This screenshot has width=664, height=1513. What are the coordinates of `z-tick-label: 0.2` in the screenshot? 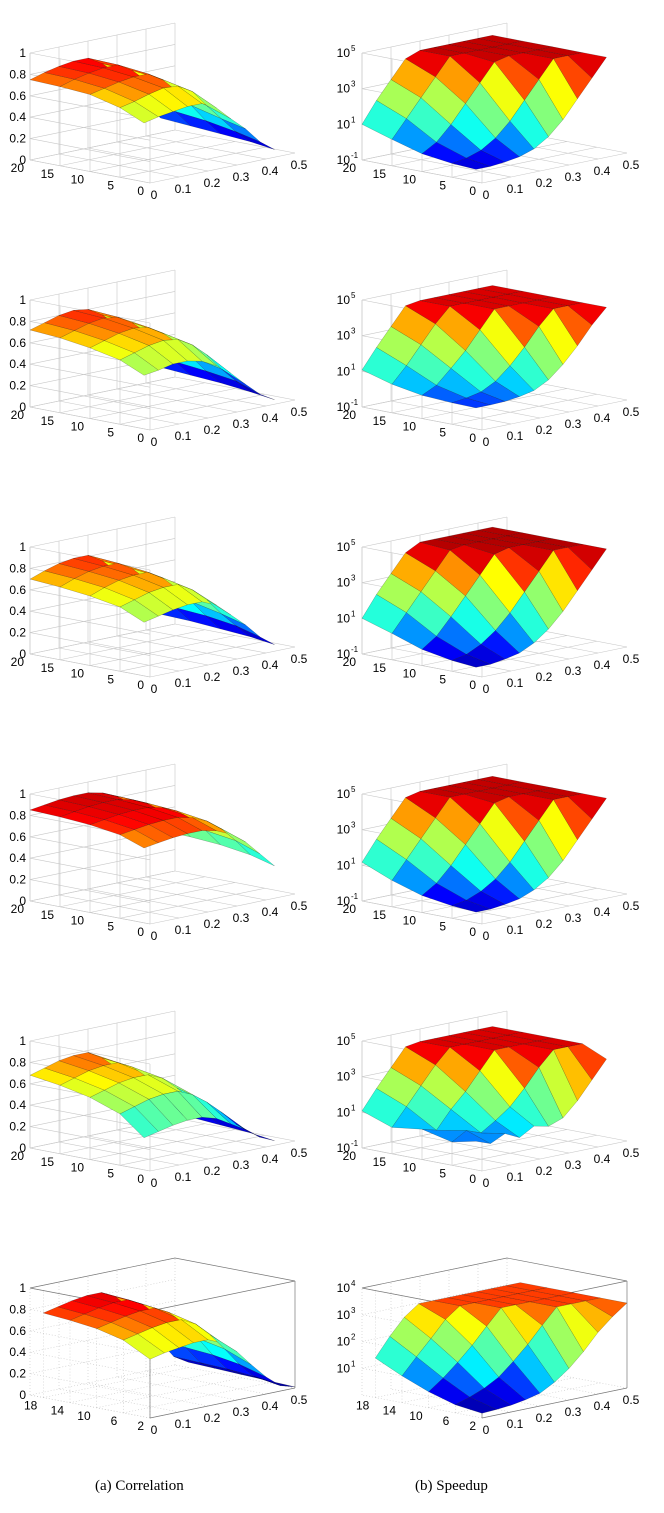 It's located at (17, 139).